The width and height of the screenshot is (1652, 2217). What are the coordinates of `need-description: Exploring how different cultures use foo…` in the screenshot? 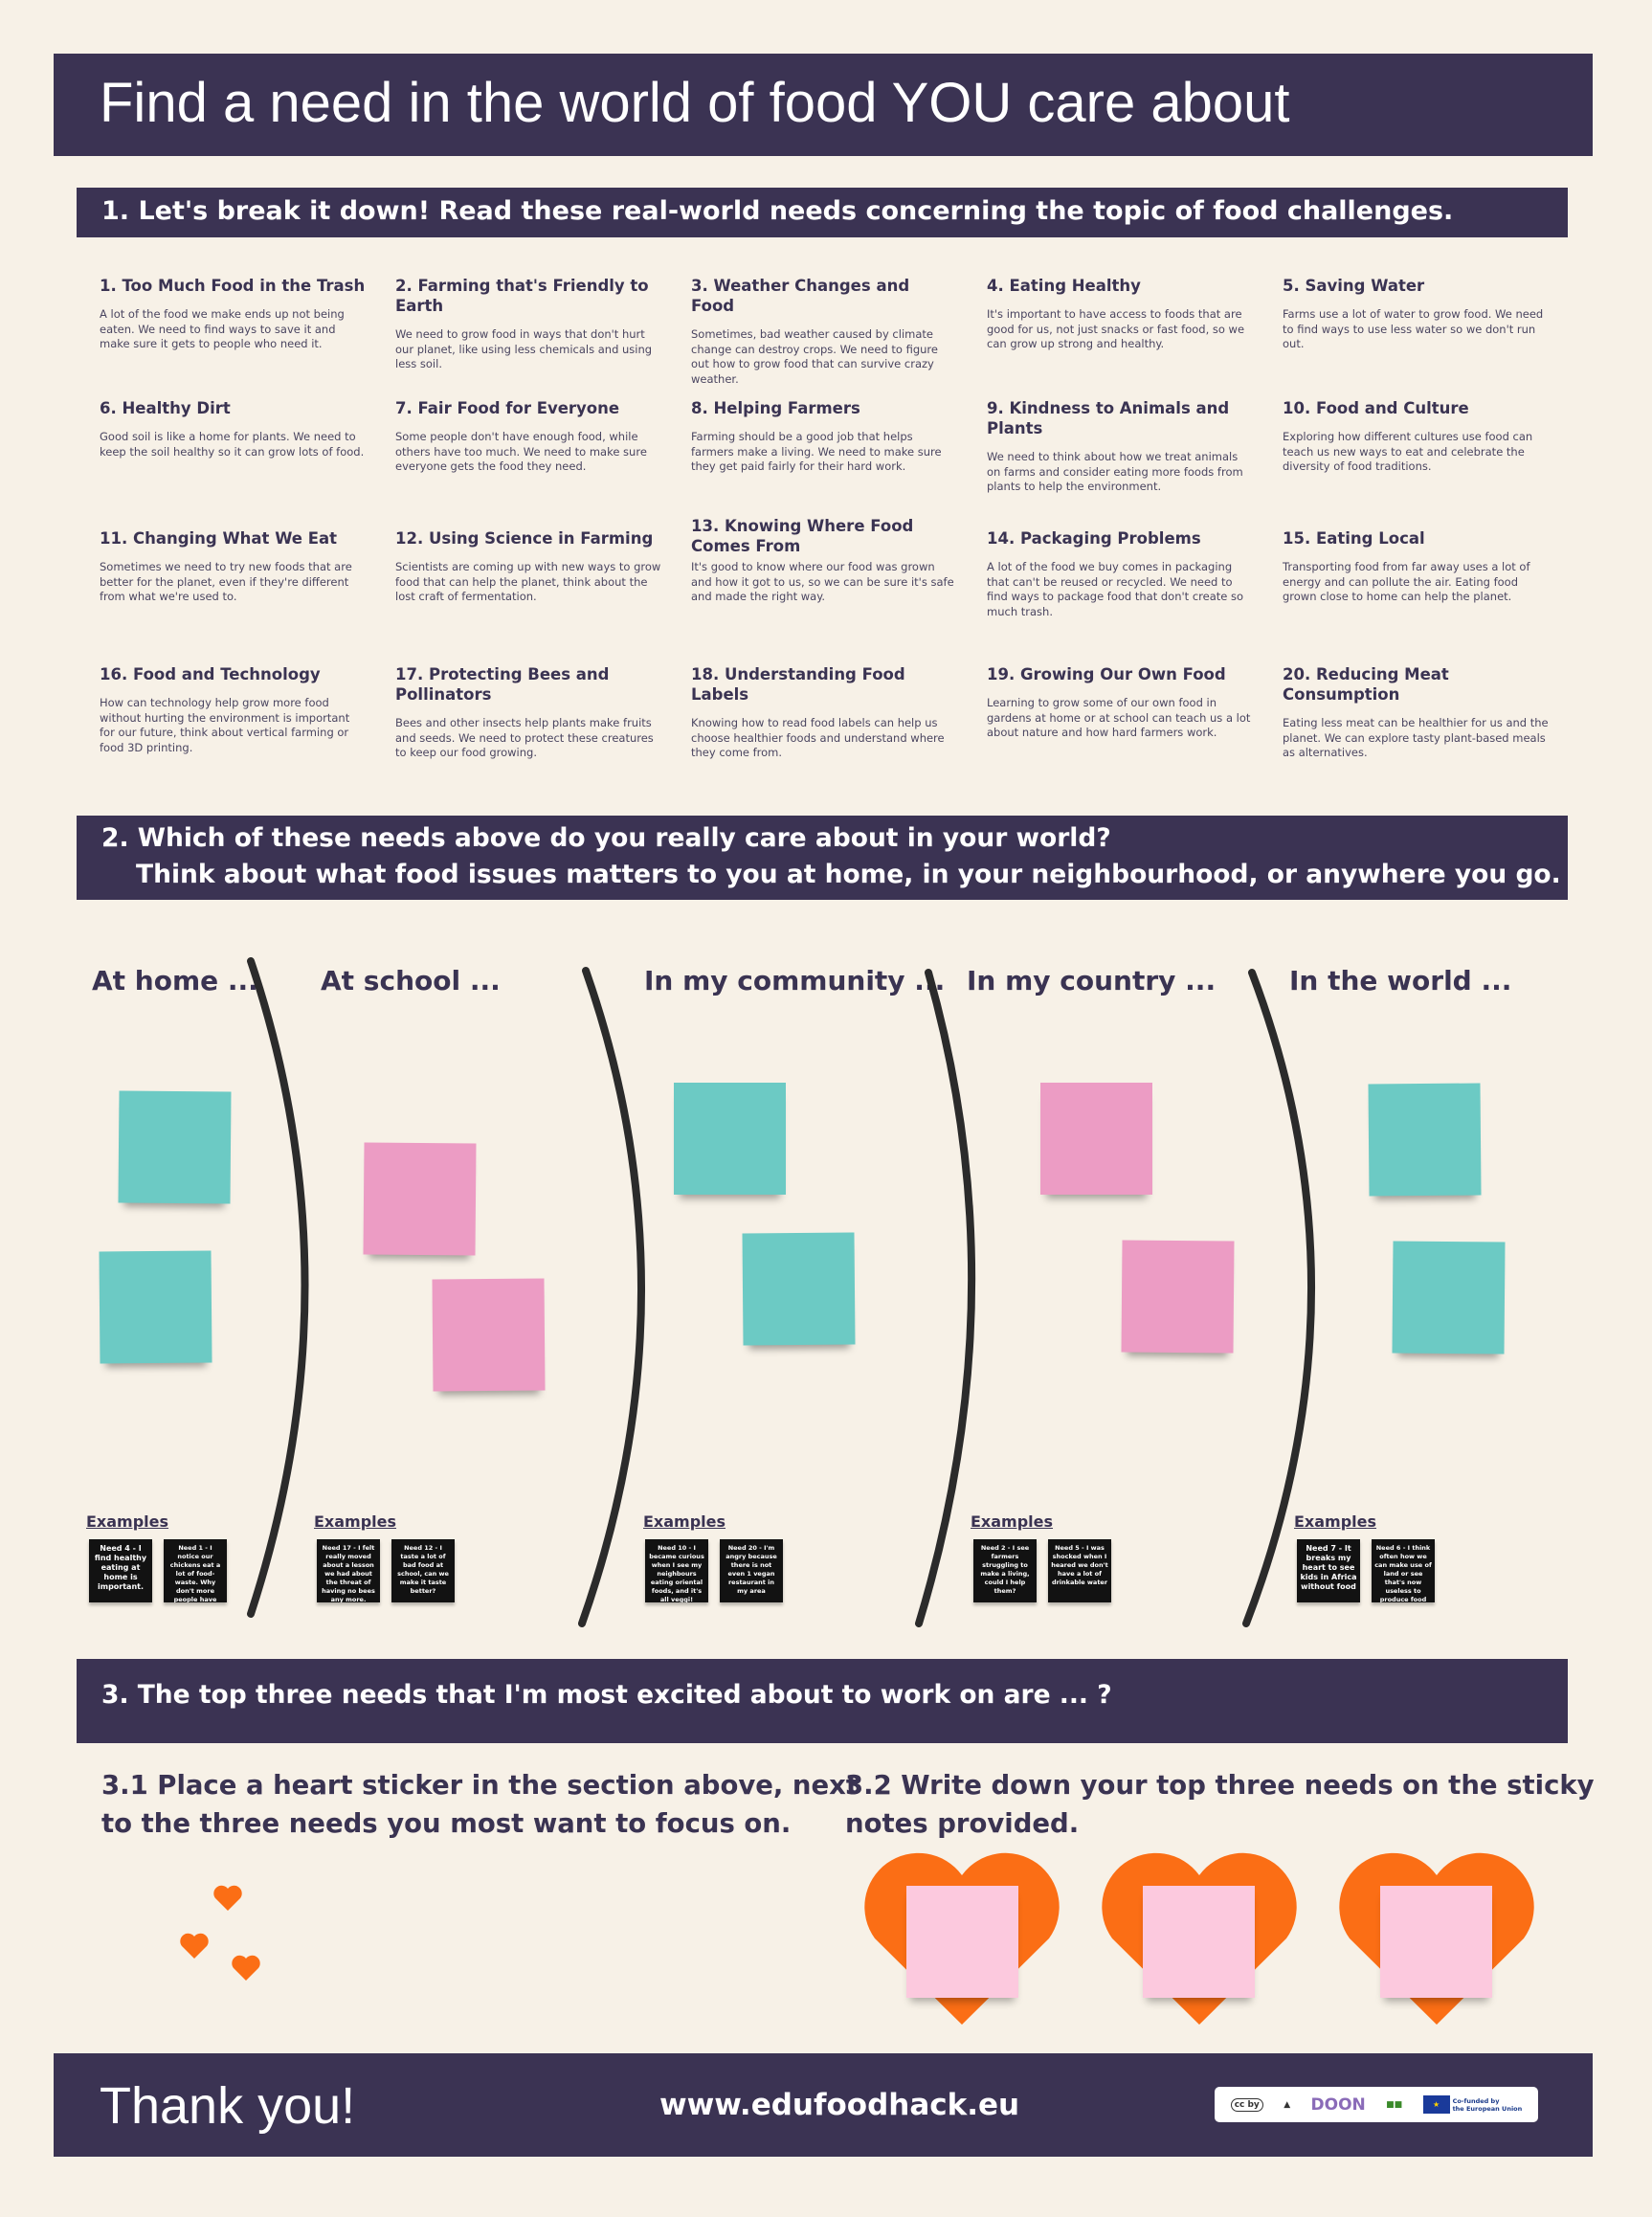 It's located at (1408, 451).